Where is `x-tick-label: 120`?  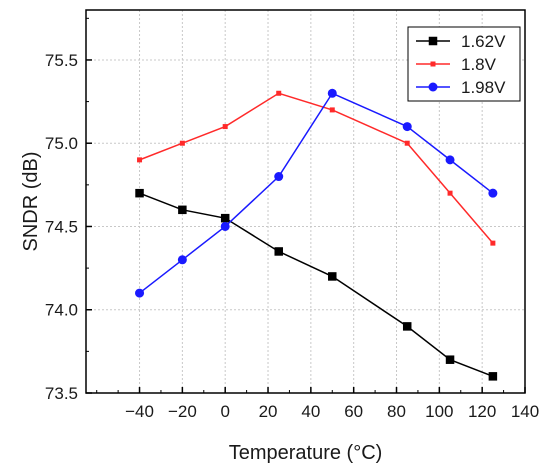
x-tick-label: 120 is located at coordinates (482, 411).